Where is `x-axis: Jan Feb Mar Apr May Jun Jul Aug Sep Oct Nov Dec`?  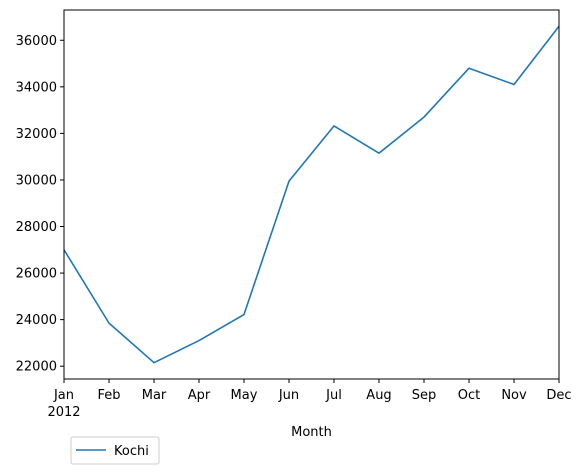
x-axis: Jan Feb Mar Apr May Jun Jul Aug Sep Oct Nov Dec is located at coordinates (312, 391).